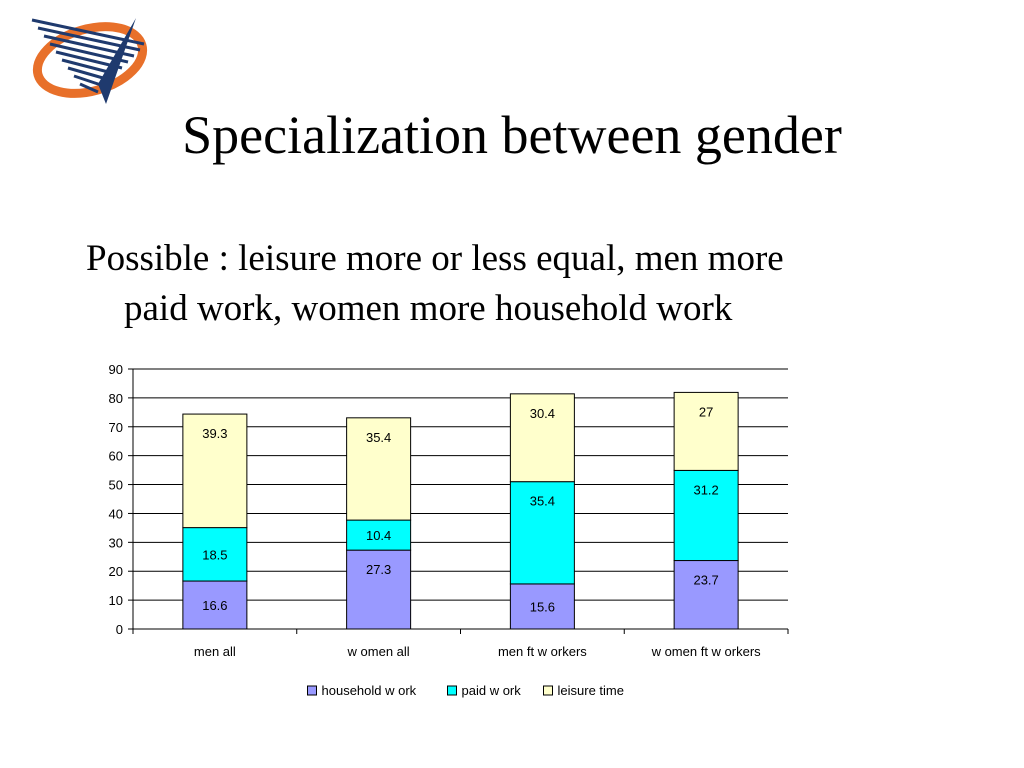 The height and width of the screenshot is (768, 1024). I want to click on data-label: 23.7, so click(705, 580).